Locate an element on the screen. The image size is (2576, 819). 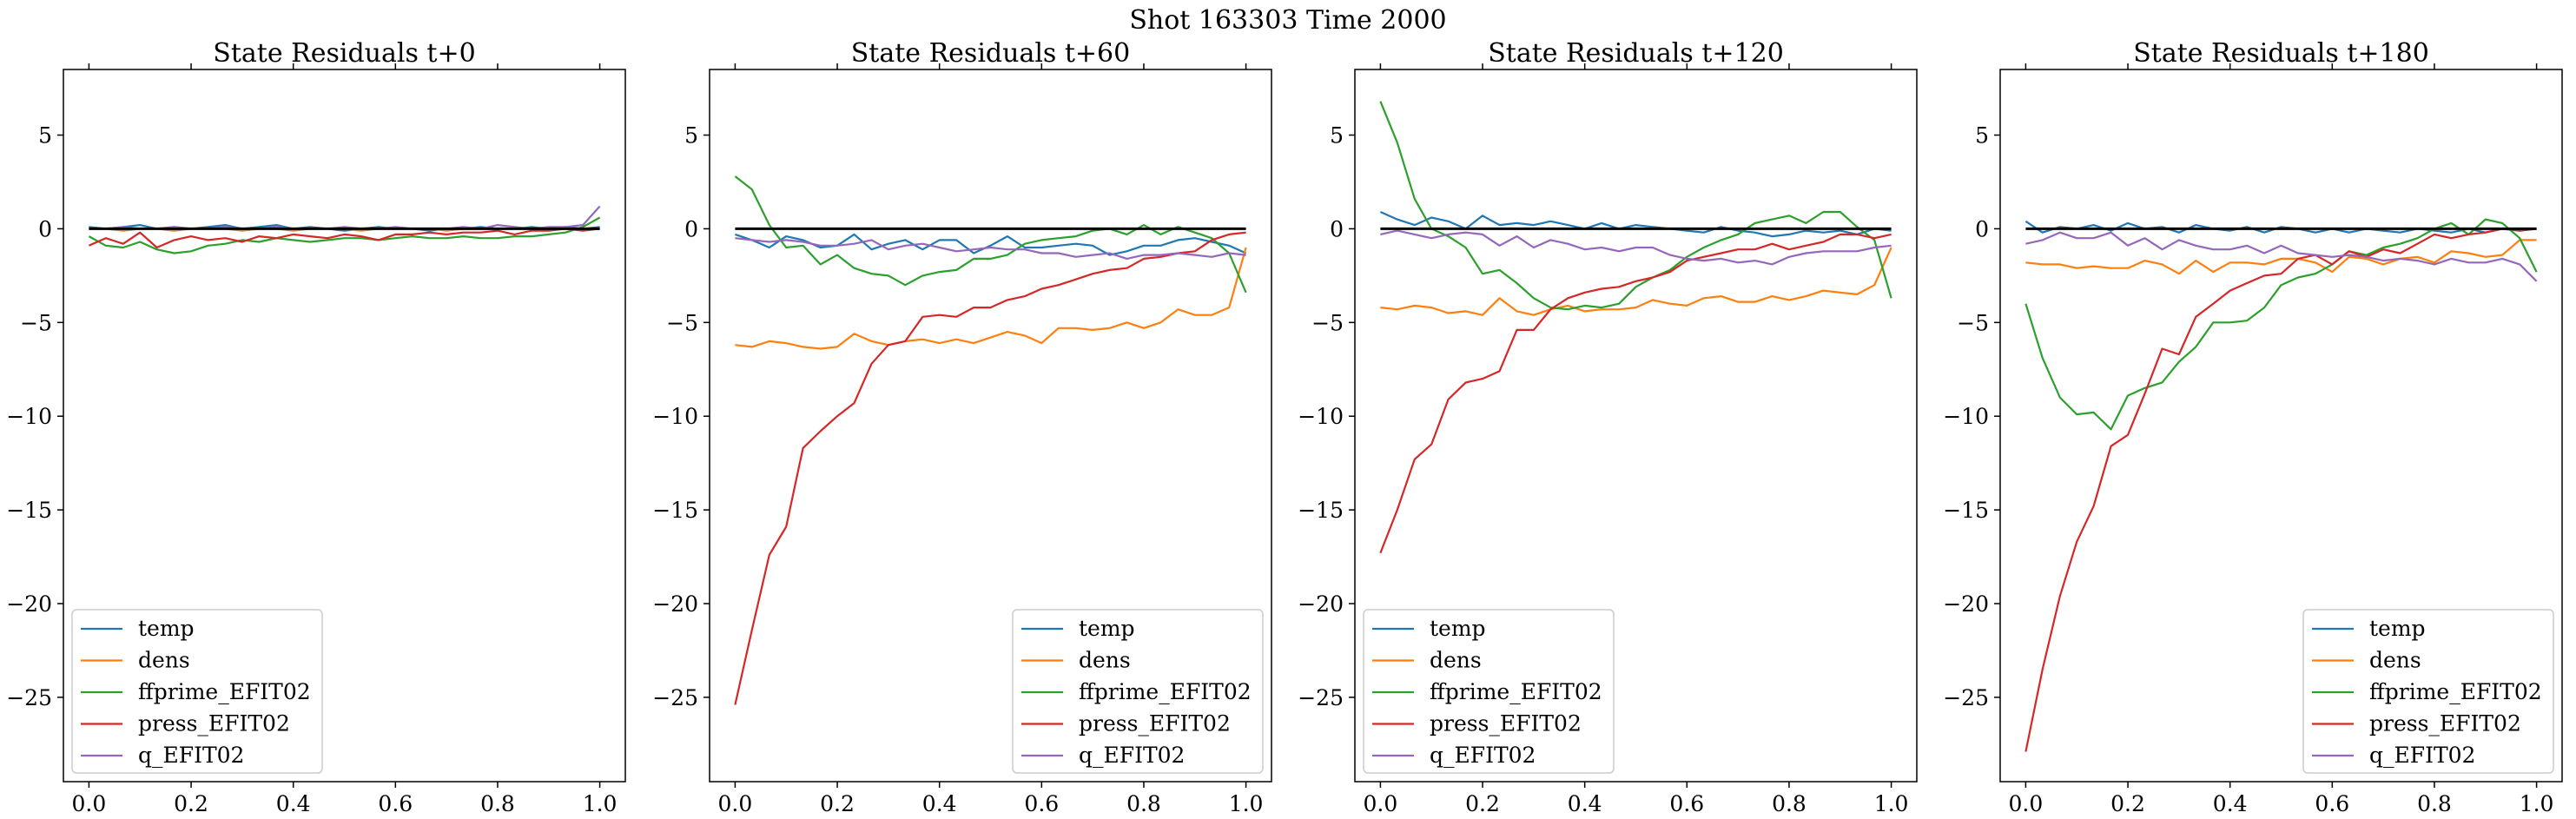
series-line-temp is located at coordinates (991, 244).